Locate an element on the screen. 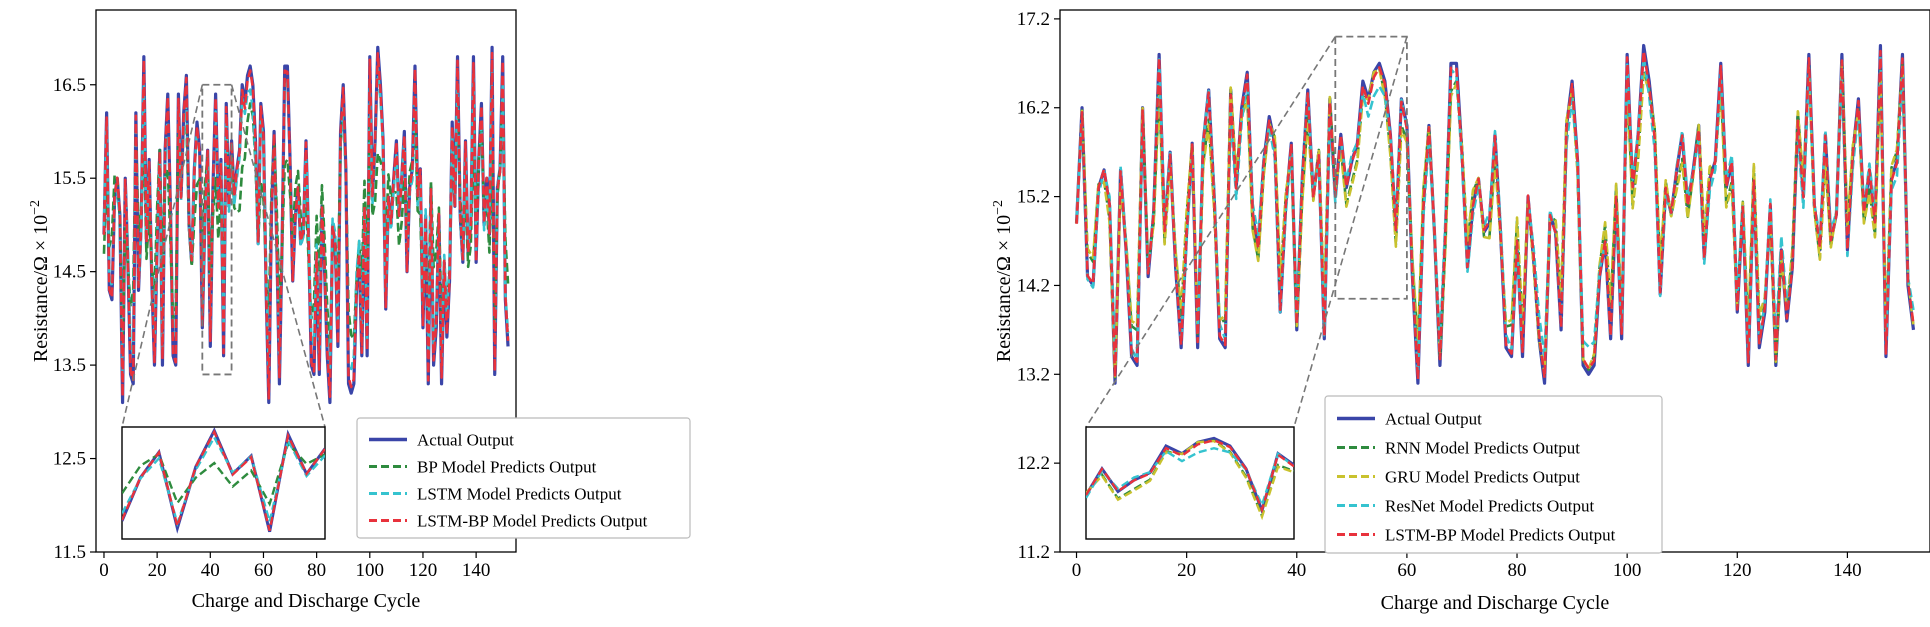 The image size is (1930, 627). y-tick-label: 12.2 is located at coordinates (1033, 463).